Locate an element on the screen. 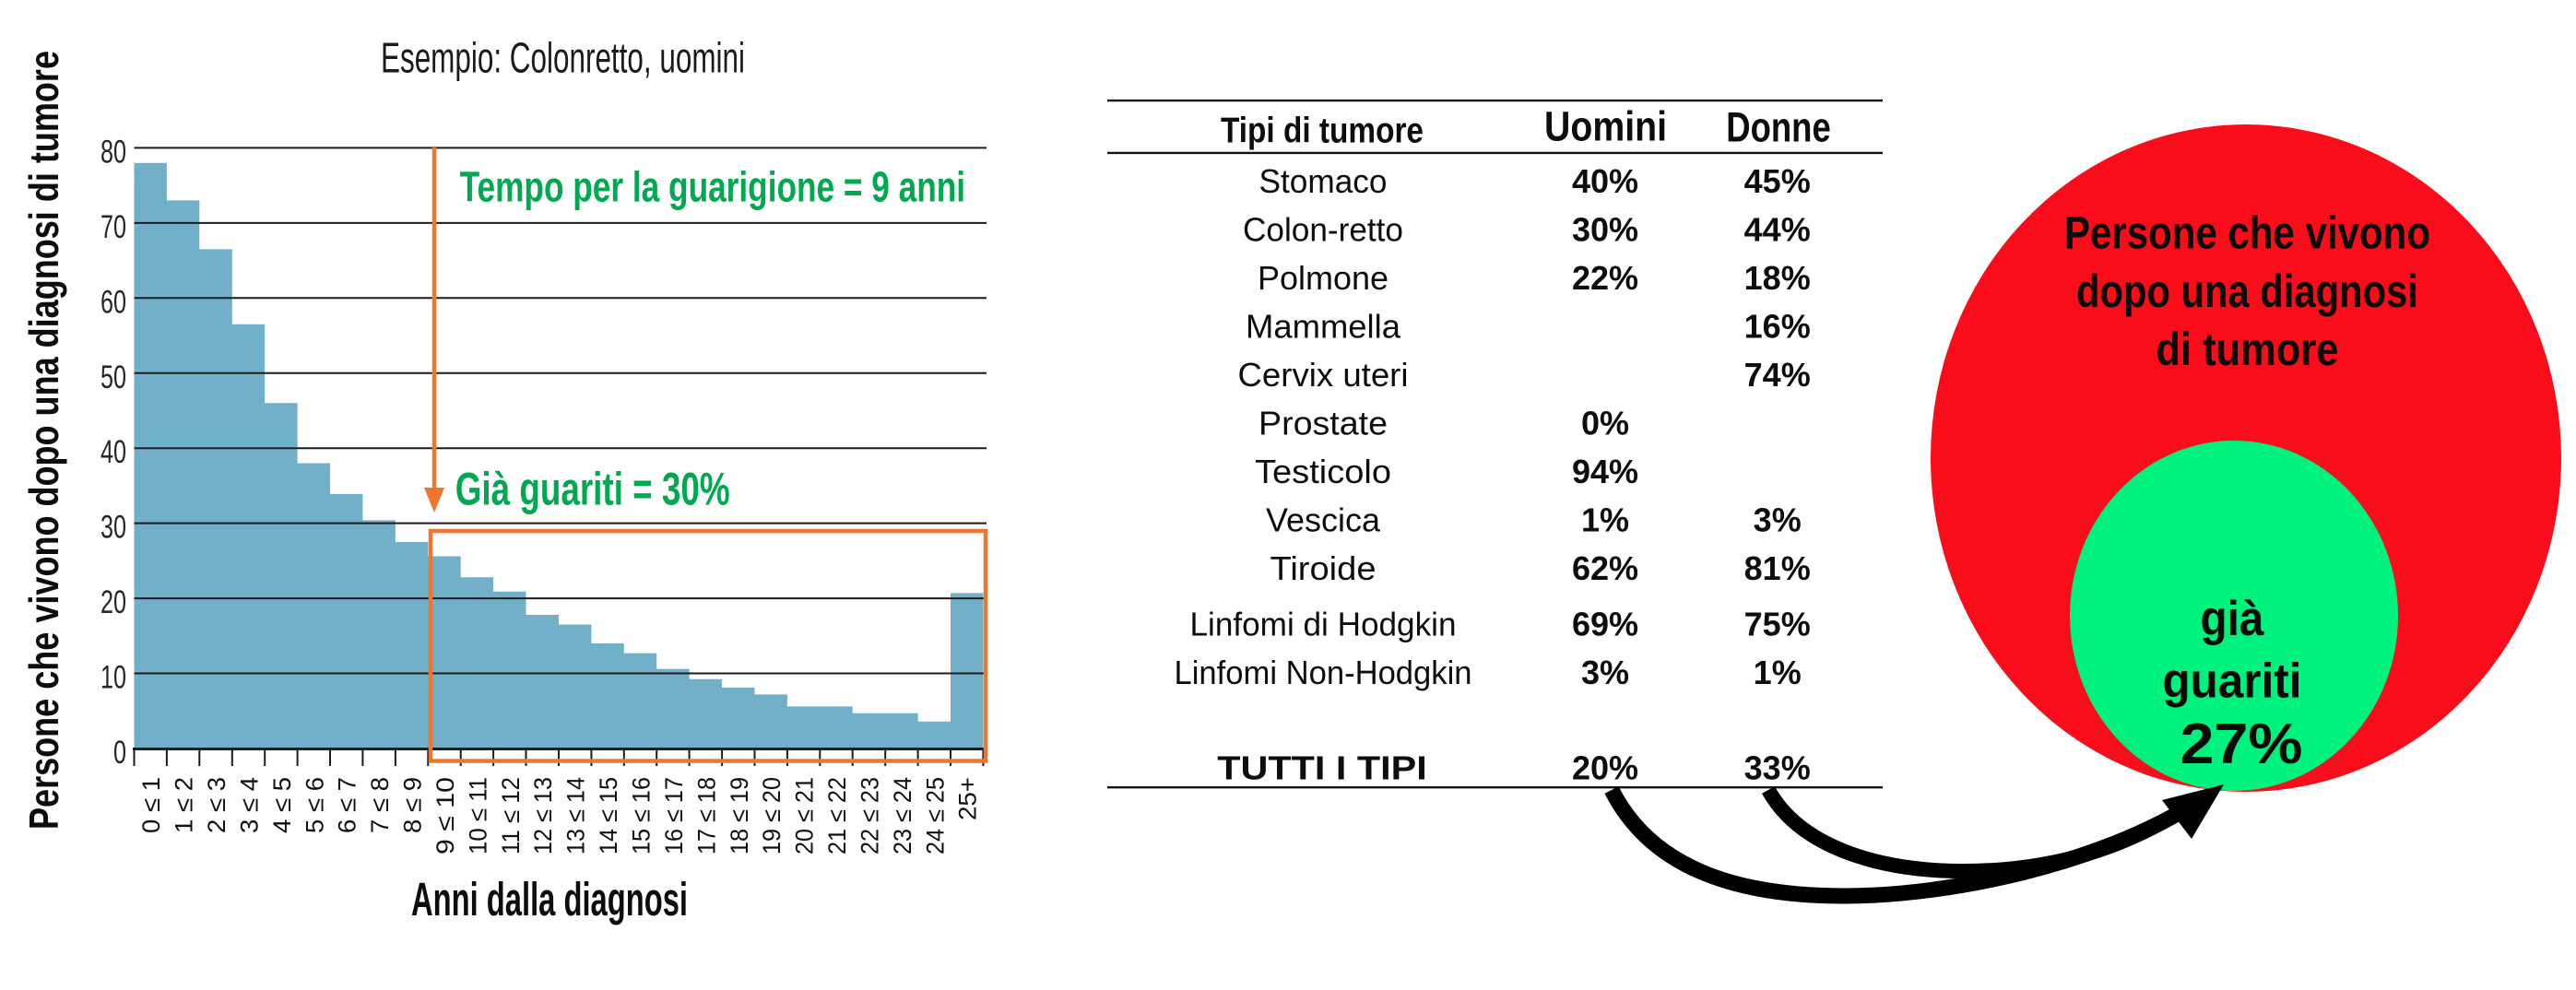 This screenshot has width=2576, height=990. svg-text: 18 ≤ 19 is located at coordinates (739, 815).